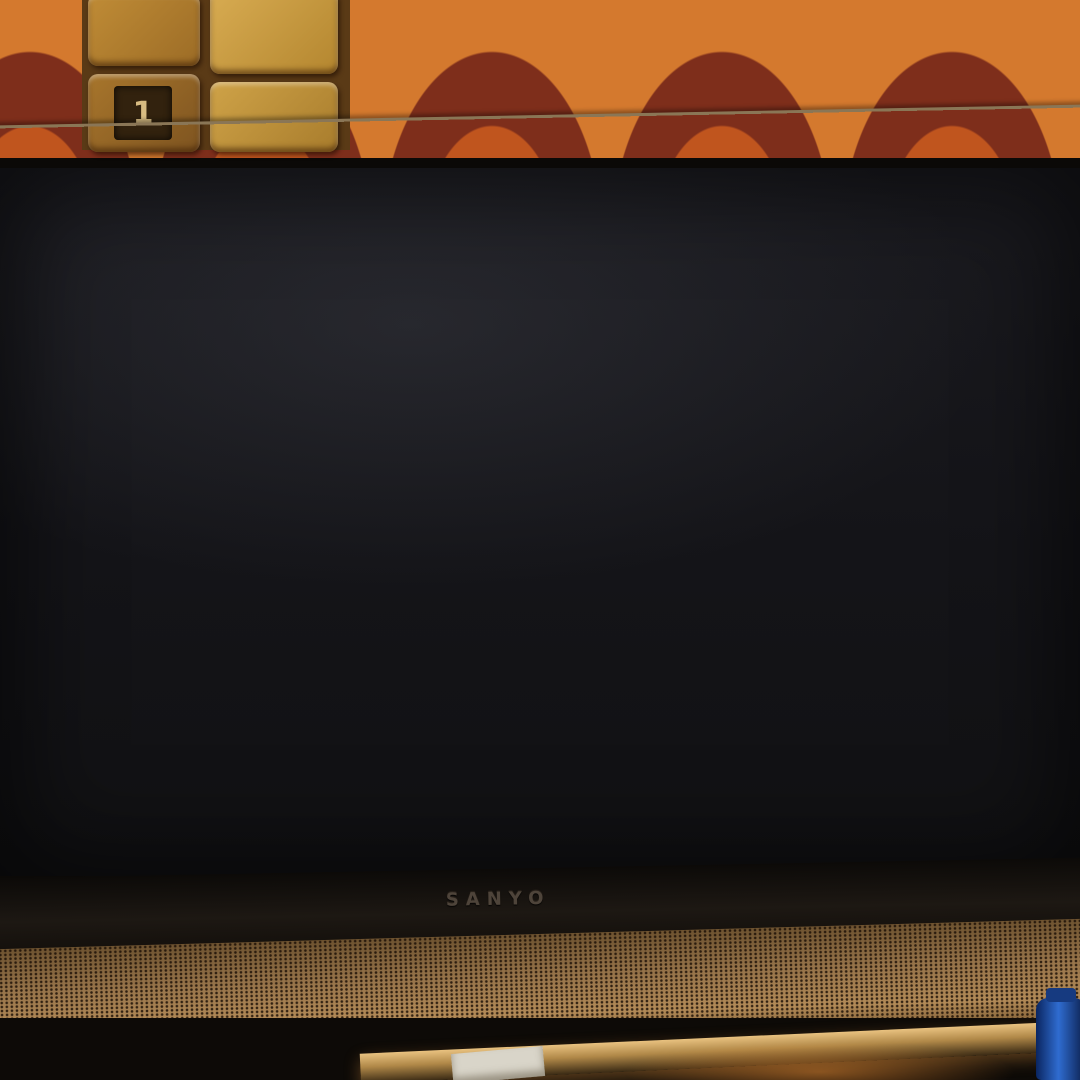  I want to click on blue-bottle, so click(1058, 1034).